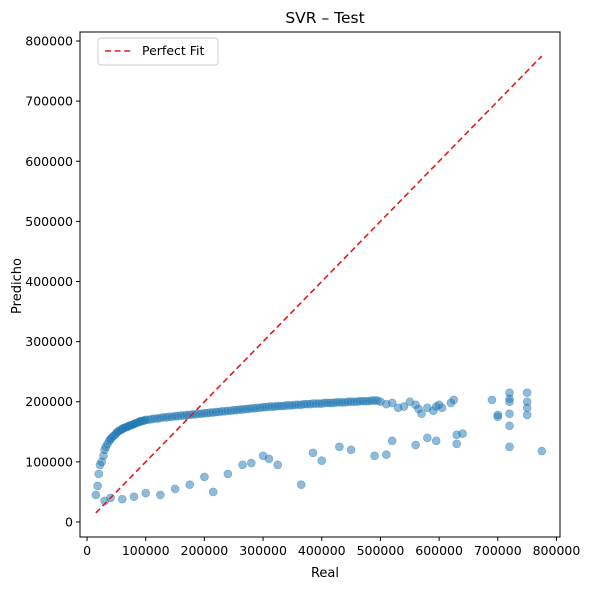 Image resolution: width=589 pixels, height=590 pixels. What do you see at coordinates (146, 550) in the screenshot?
I see `x-tick-label: 100000` at bounding box center [146, 550].